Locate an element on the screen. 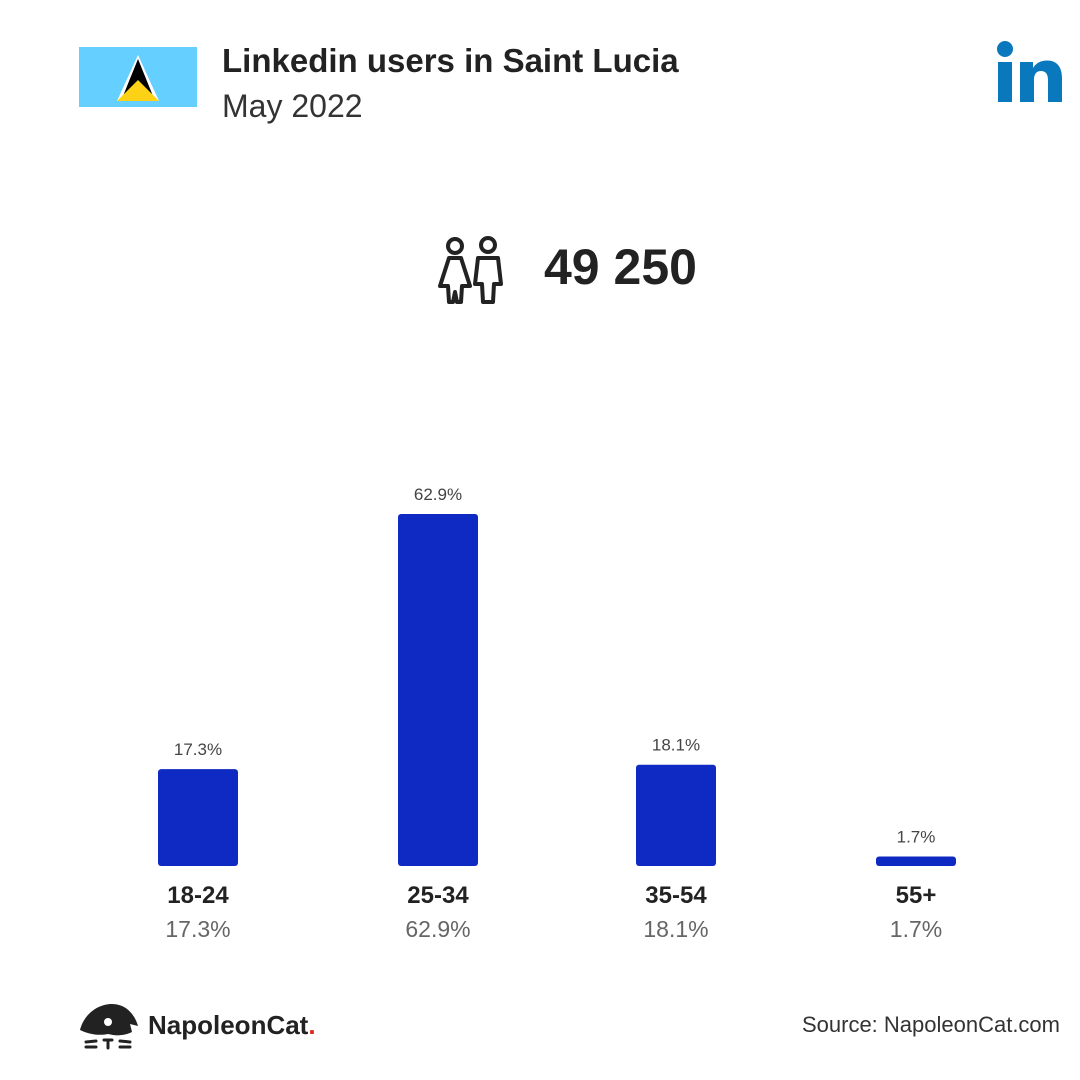 The height and width of the screenshot is (1080, 1080). bar-value-label: 62.9% is located at coordinates (438, 494).